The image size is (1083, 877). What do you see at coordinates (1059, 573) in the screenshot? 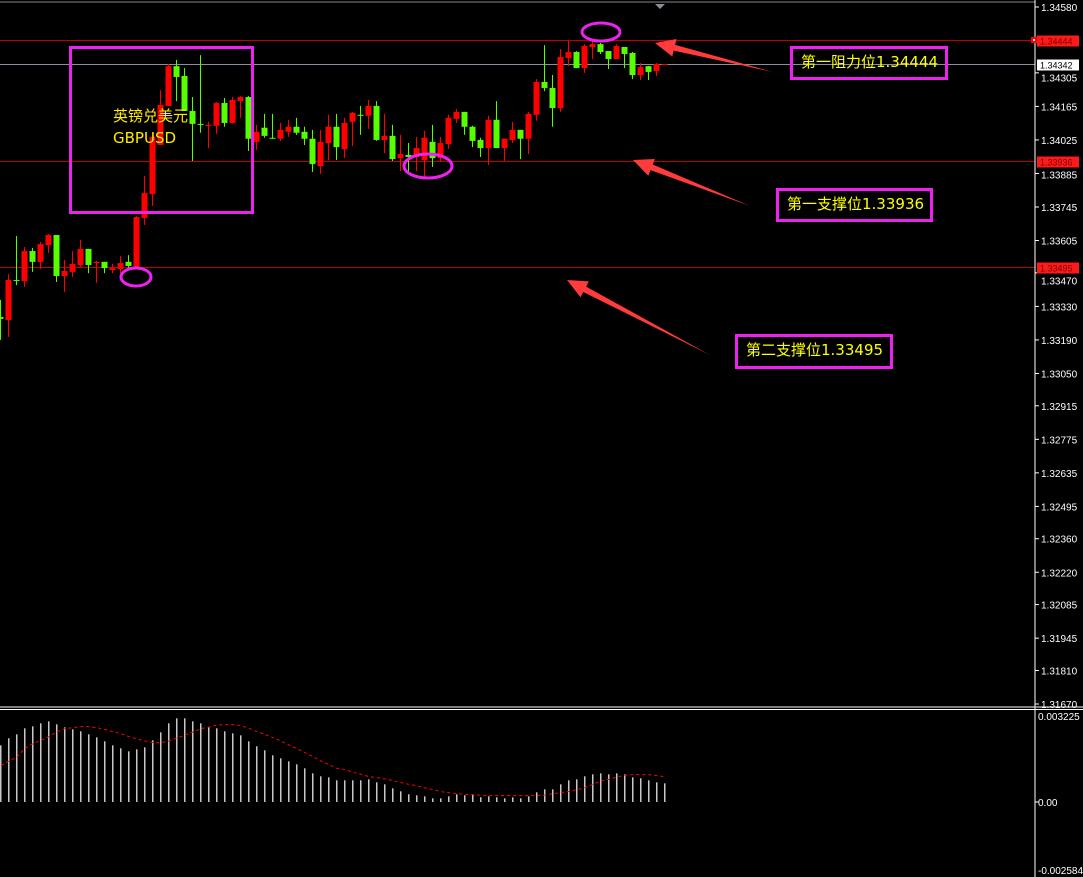
I see `price-tick-label: 1.32220` at bounding box center [1059, 573].